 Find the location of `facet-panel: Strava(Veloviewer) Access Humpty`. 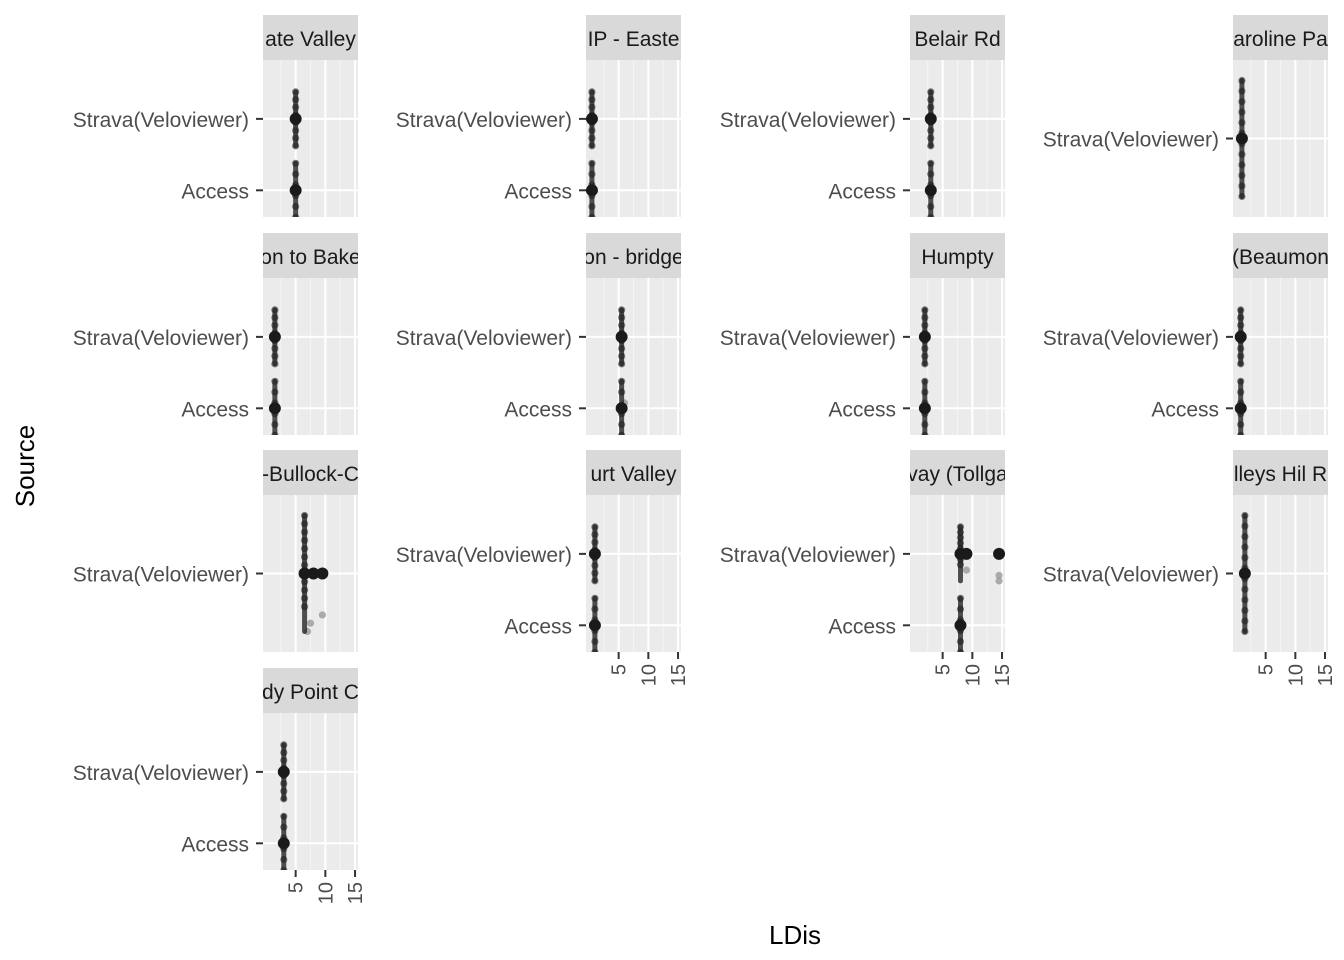

facet-panel: Strava(Veloviewer) Access Humpty is located at coordinates (862, 334).